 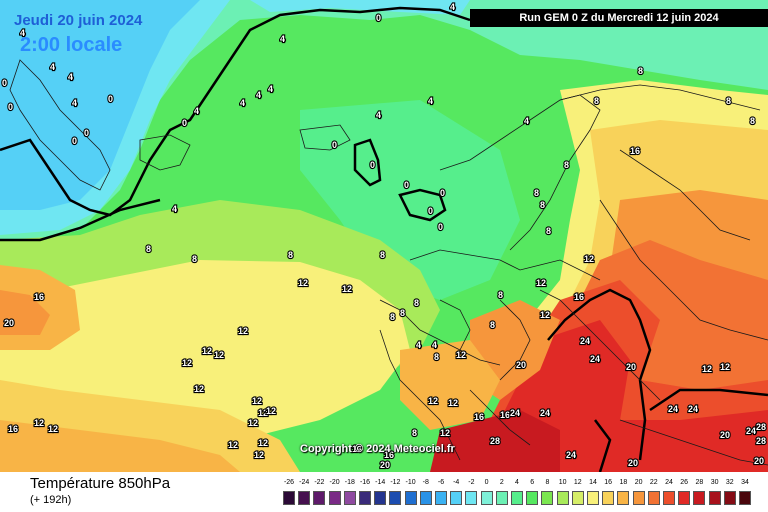 I want to click on scale-label: 10, so click(x=562, y=482).